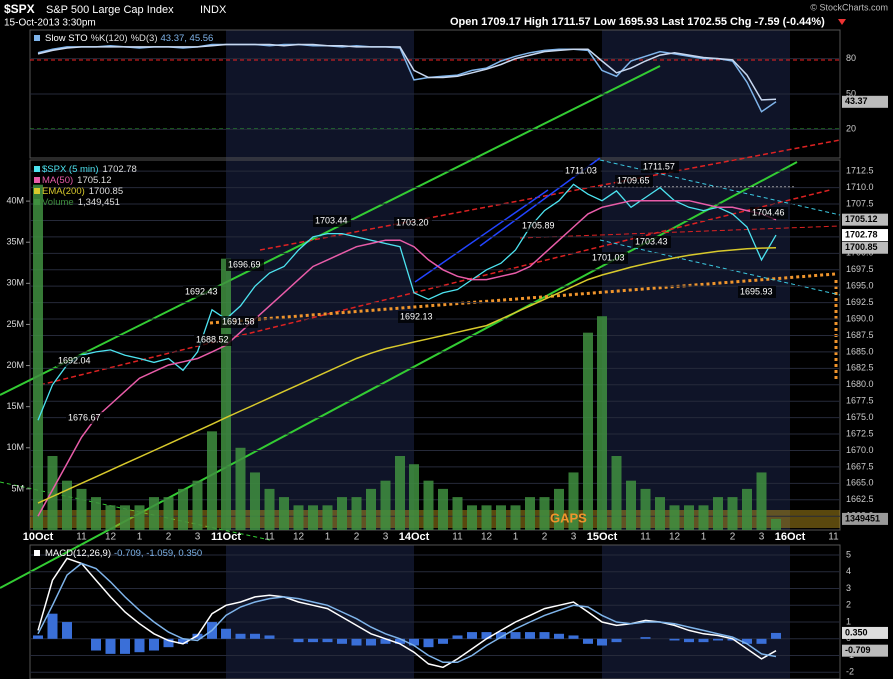 The image size is (893, 679). What do you see at coordinates (331, 220) in the screenshot?
I see `price-annotation: 1703.44` at bounding box center [331, 220].